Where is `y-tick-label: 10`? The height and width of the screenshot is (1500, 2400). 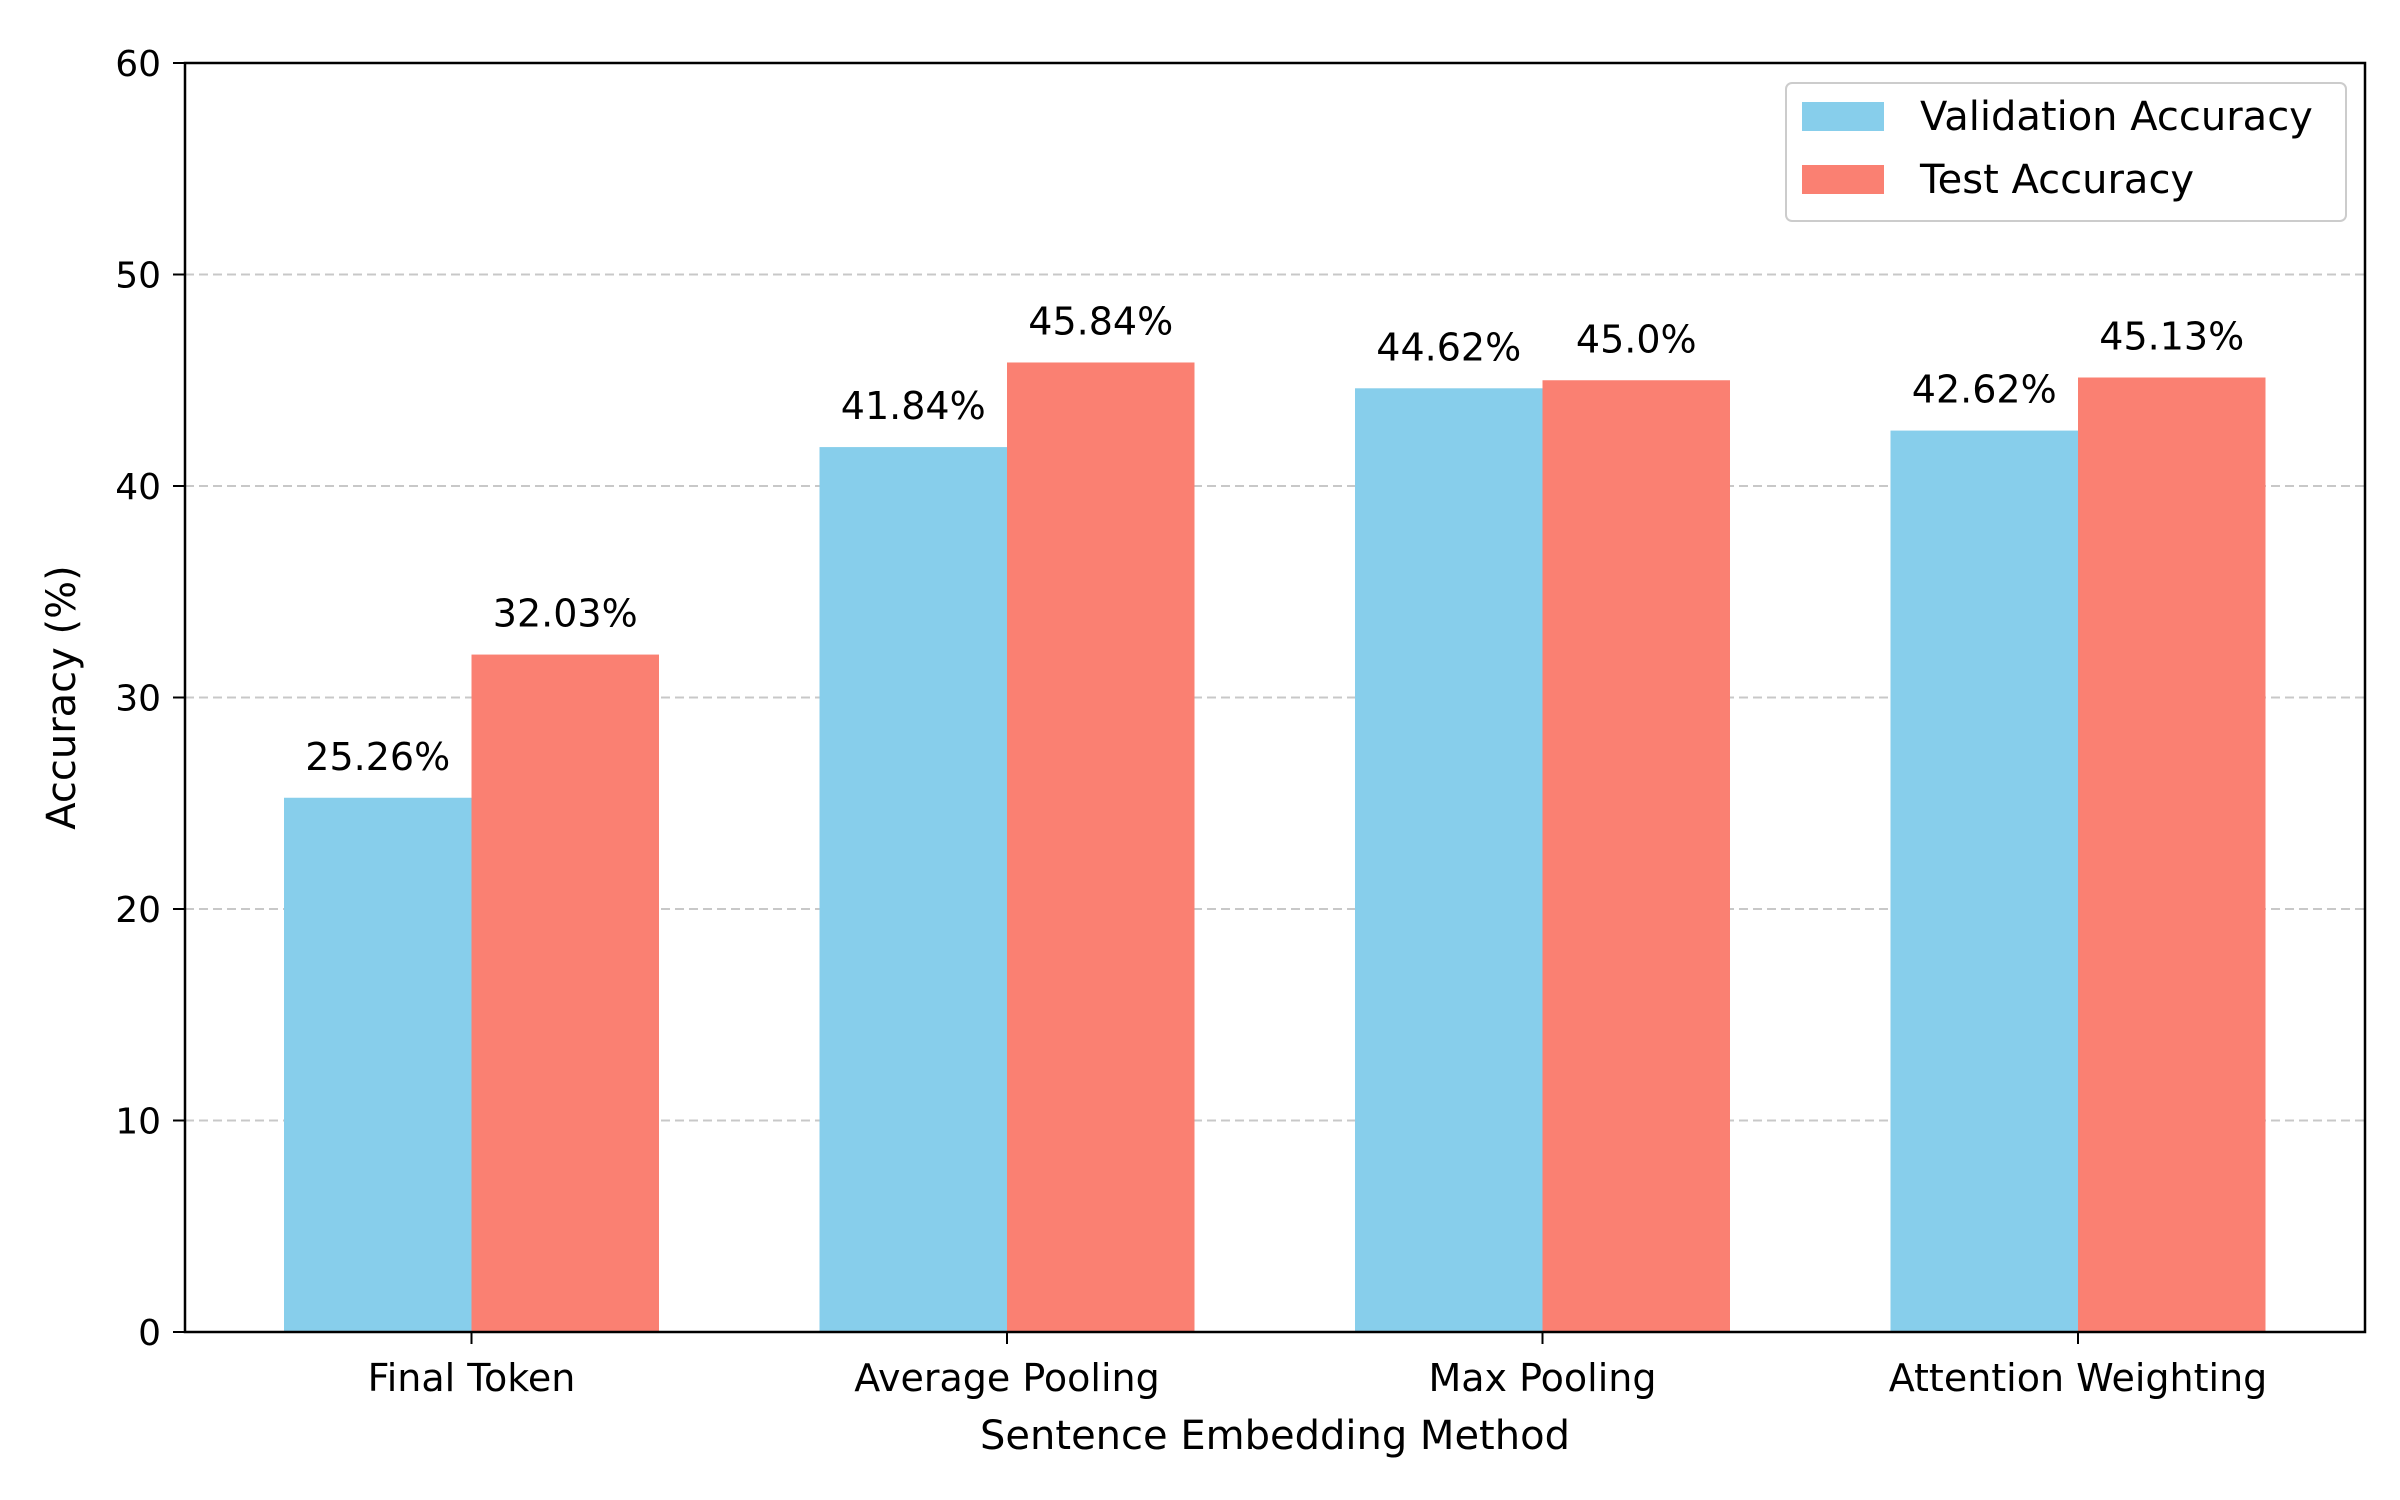 y-tick-label: 10 is located at coordinates (138, 1122).